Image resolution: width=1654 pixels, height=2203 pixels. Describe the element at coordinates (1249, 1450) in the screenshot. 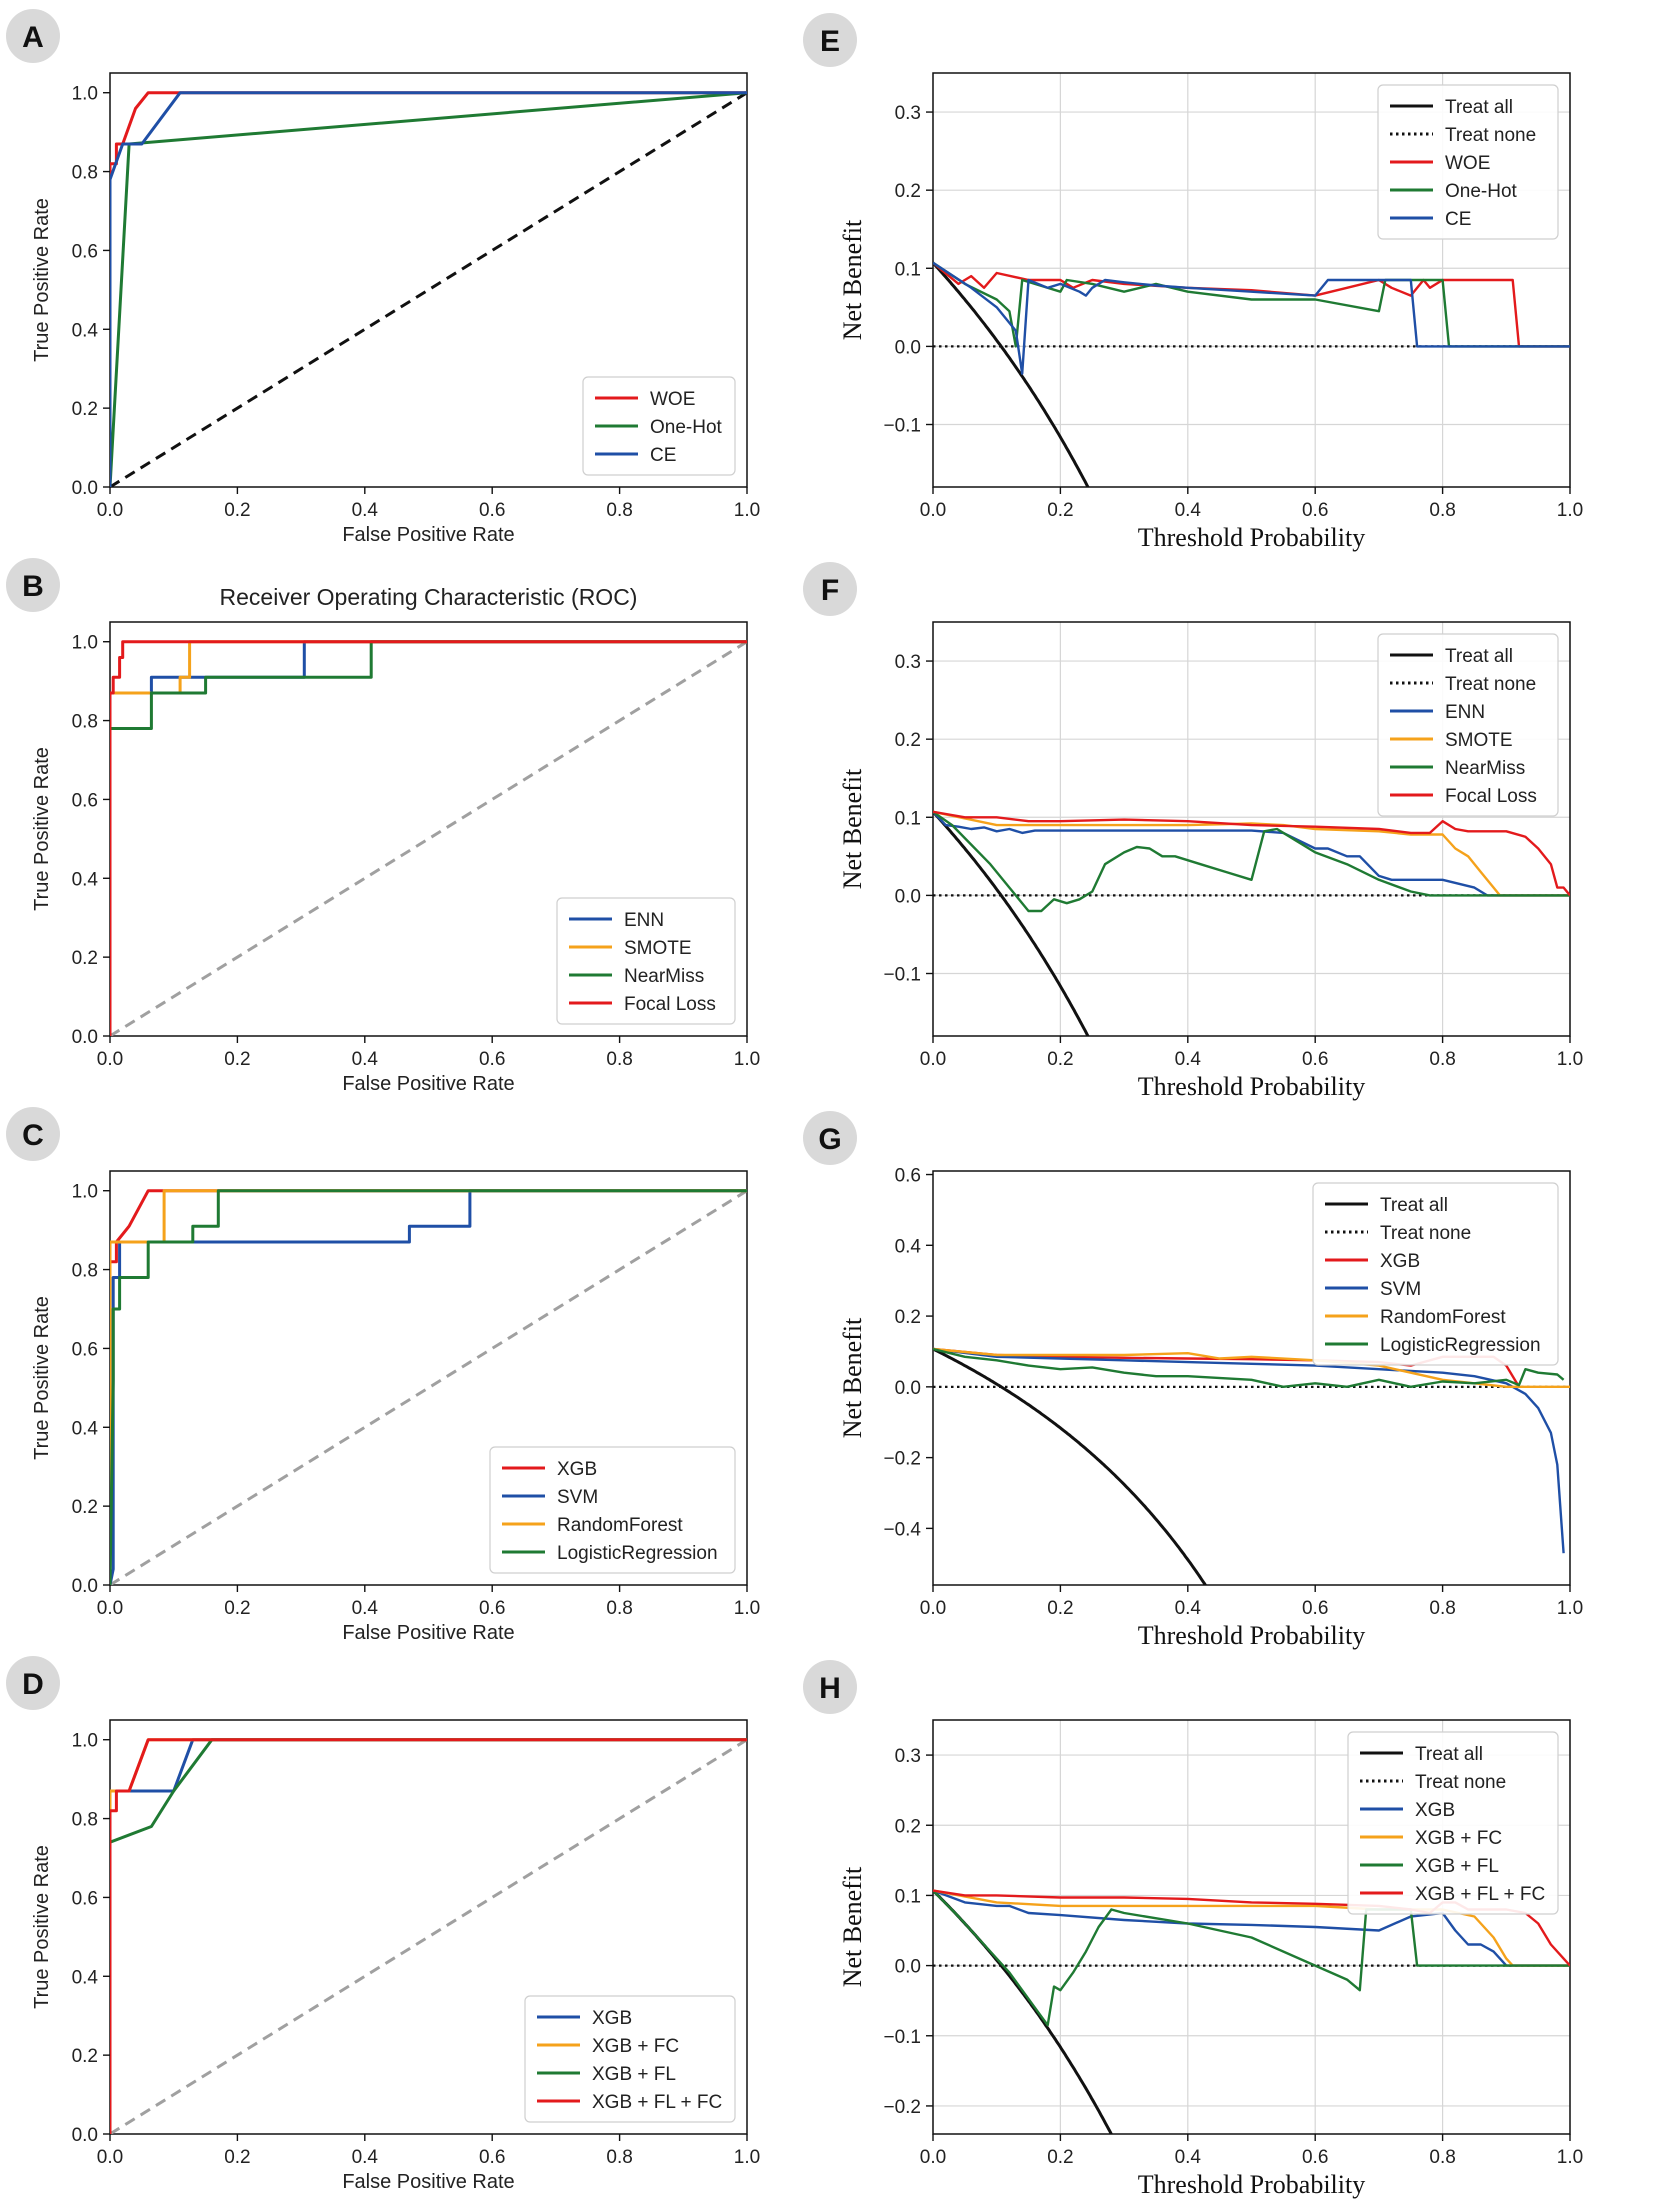

I see `series-line-svm` at that location.